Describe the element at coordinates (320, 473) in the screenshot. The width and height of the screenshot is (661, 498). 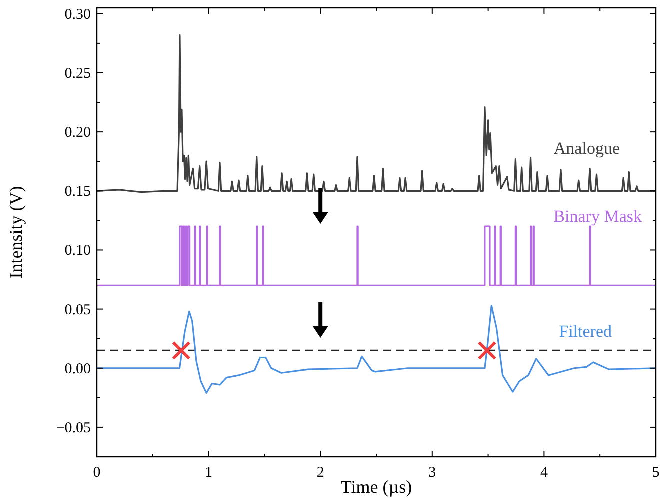
I see `x-tick-label: 2` at that location.